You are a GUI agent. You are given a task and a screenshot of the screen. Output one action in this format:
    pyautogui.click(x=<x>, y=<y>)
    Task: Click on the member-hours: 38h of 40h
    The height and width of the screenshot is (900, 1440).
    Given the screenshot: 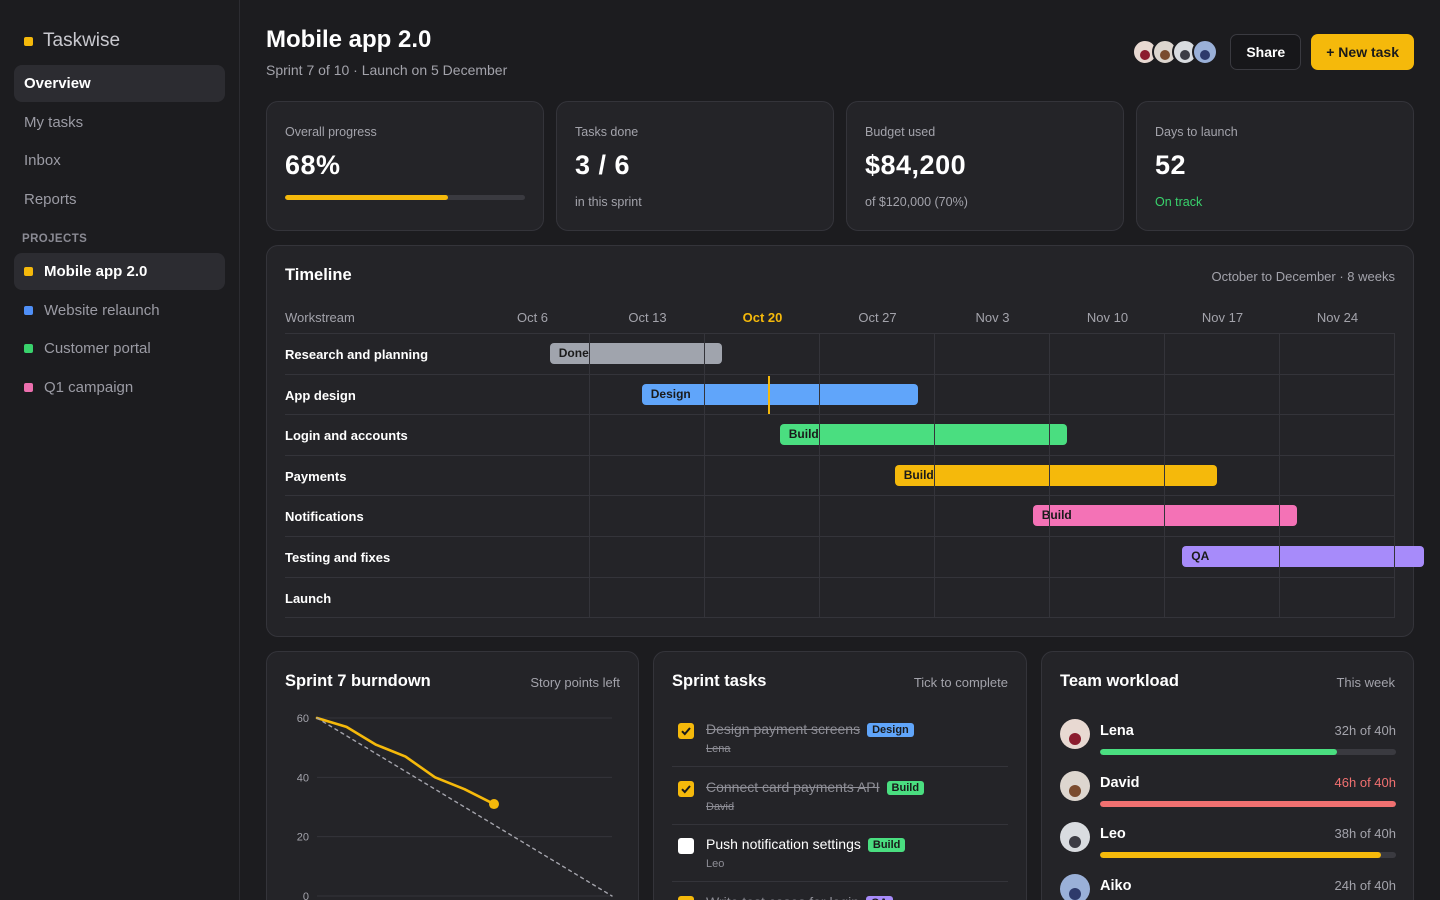 What is the action you would take?
    pyautogui.click(x=1365, y=833)
    